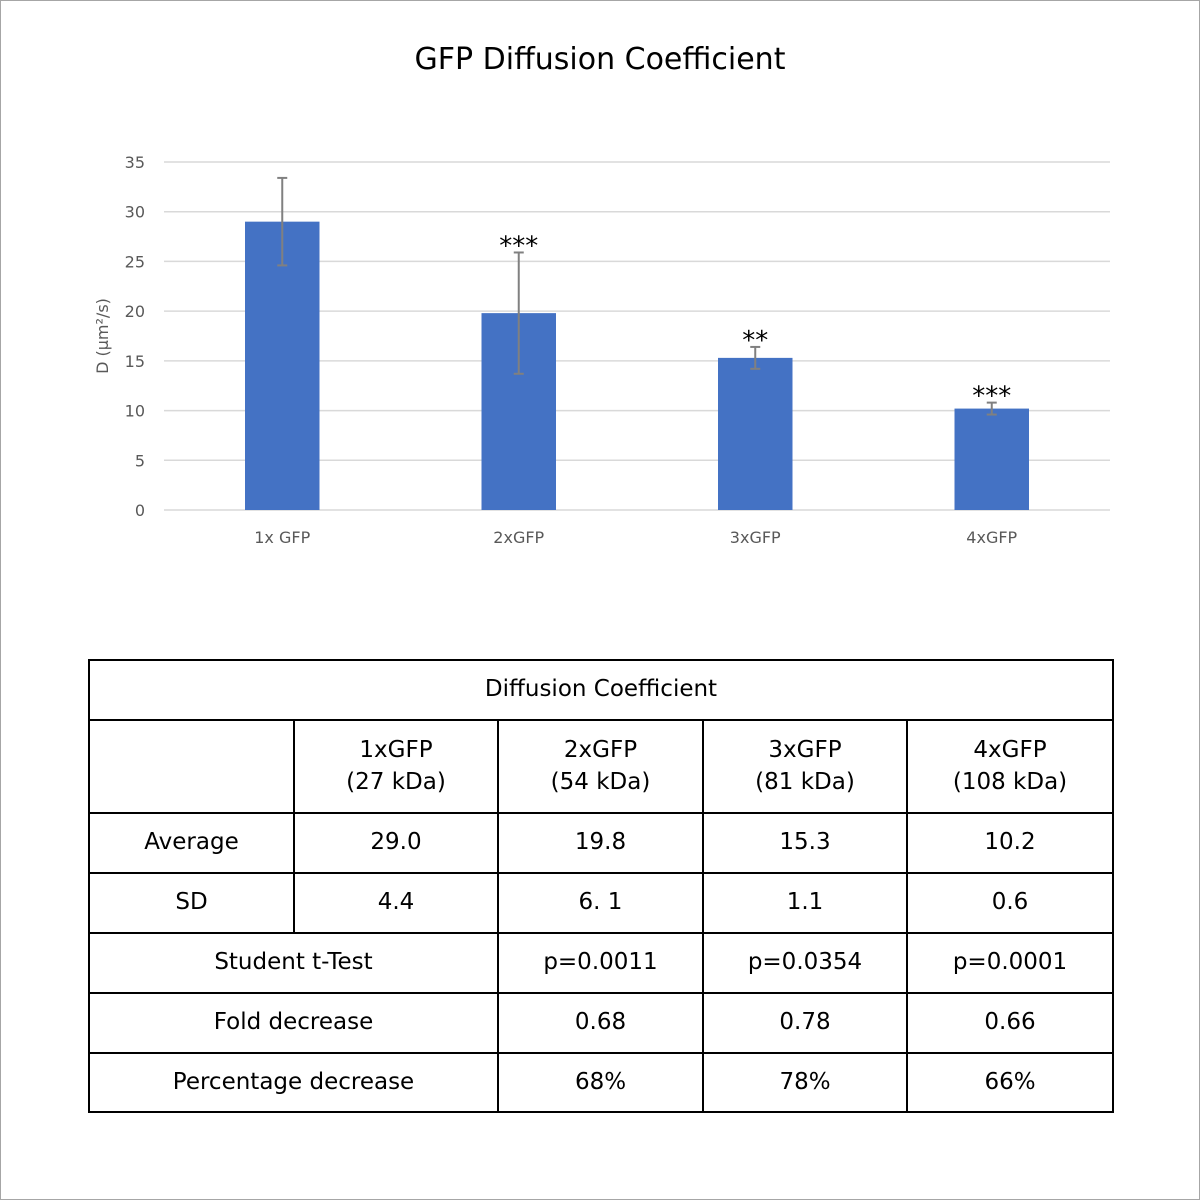 The height and width of the screenshot is (1200, 1200). What do you see at coordinates (1010, 781) in the screenshot?
I see `header-4xgfp-mass: (108 kDa)` at bounding box center [1010, 781].